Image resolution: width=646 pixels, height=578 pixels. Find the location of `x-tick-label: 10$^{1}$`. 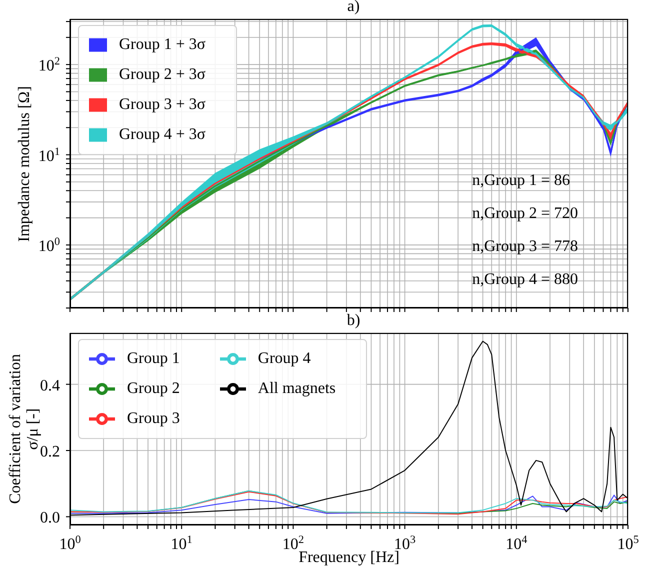

x-tick-label: 10$^{1}$ is located at coordinates (181, 543).